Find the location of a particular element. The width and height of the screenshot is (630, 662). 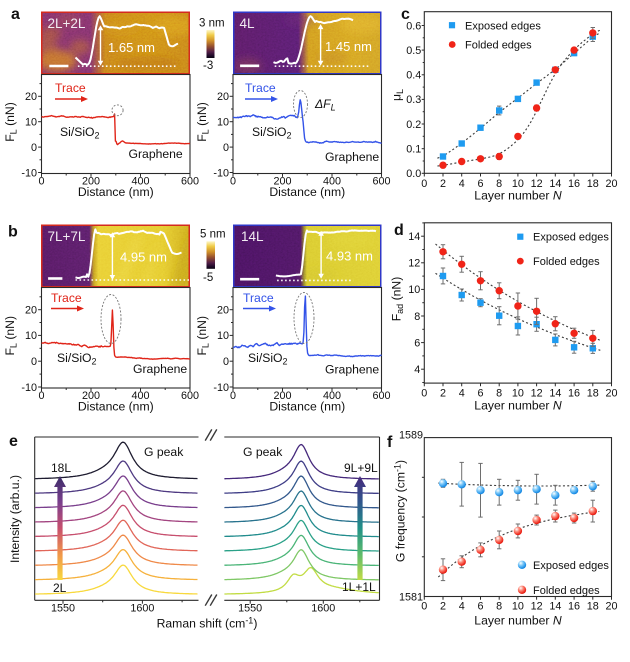

svg-text: 1L+1L is located at coordinates (359, 587).